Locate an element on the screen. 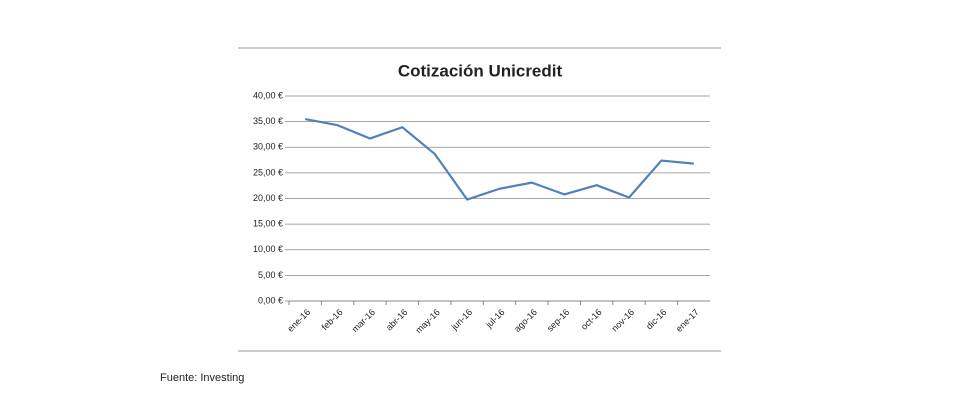 This screenshot has height=400, width=960. y-tick-label: 40,00 € is located at coordinates (268, 95).